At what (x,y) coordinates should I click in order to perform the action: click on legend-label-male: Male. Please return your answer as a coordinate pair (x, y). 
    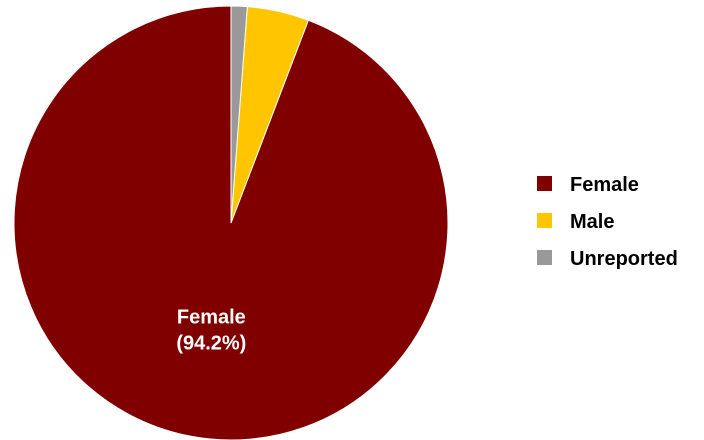
    Looking at the image, I should click on (592, 222).